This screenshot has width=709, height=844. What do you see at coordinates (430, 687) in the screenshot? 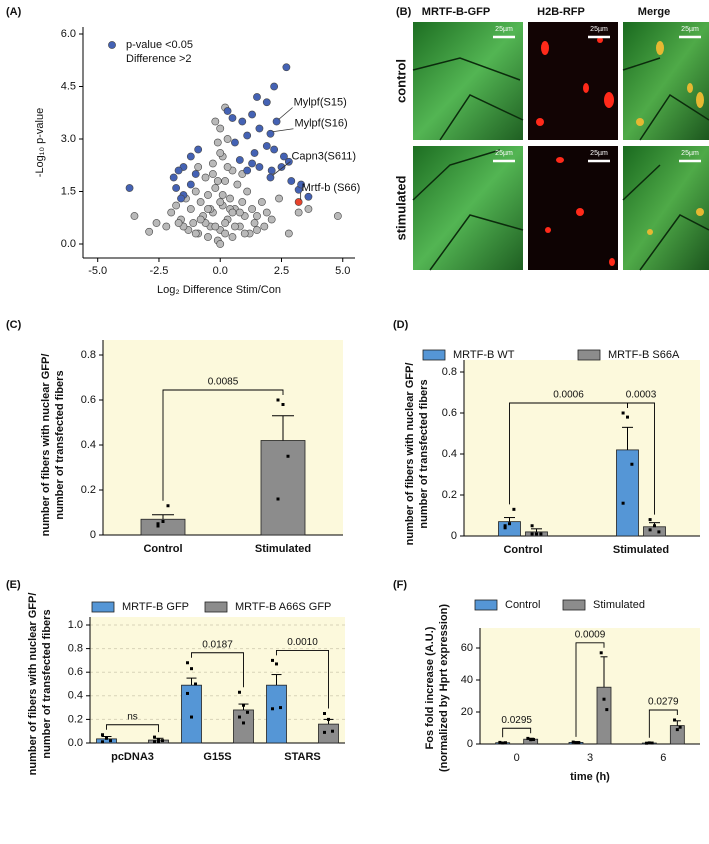
I see `y-axis-label: Fos fold increase (A.U.)` at bounding box center [430, 687].